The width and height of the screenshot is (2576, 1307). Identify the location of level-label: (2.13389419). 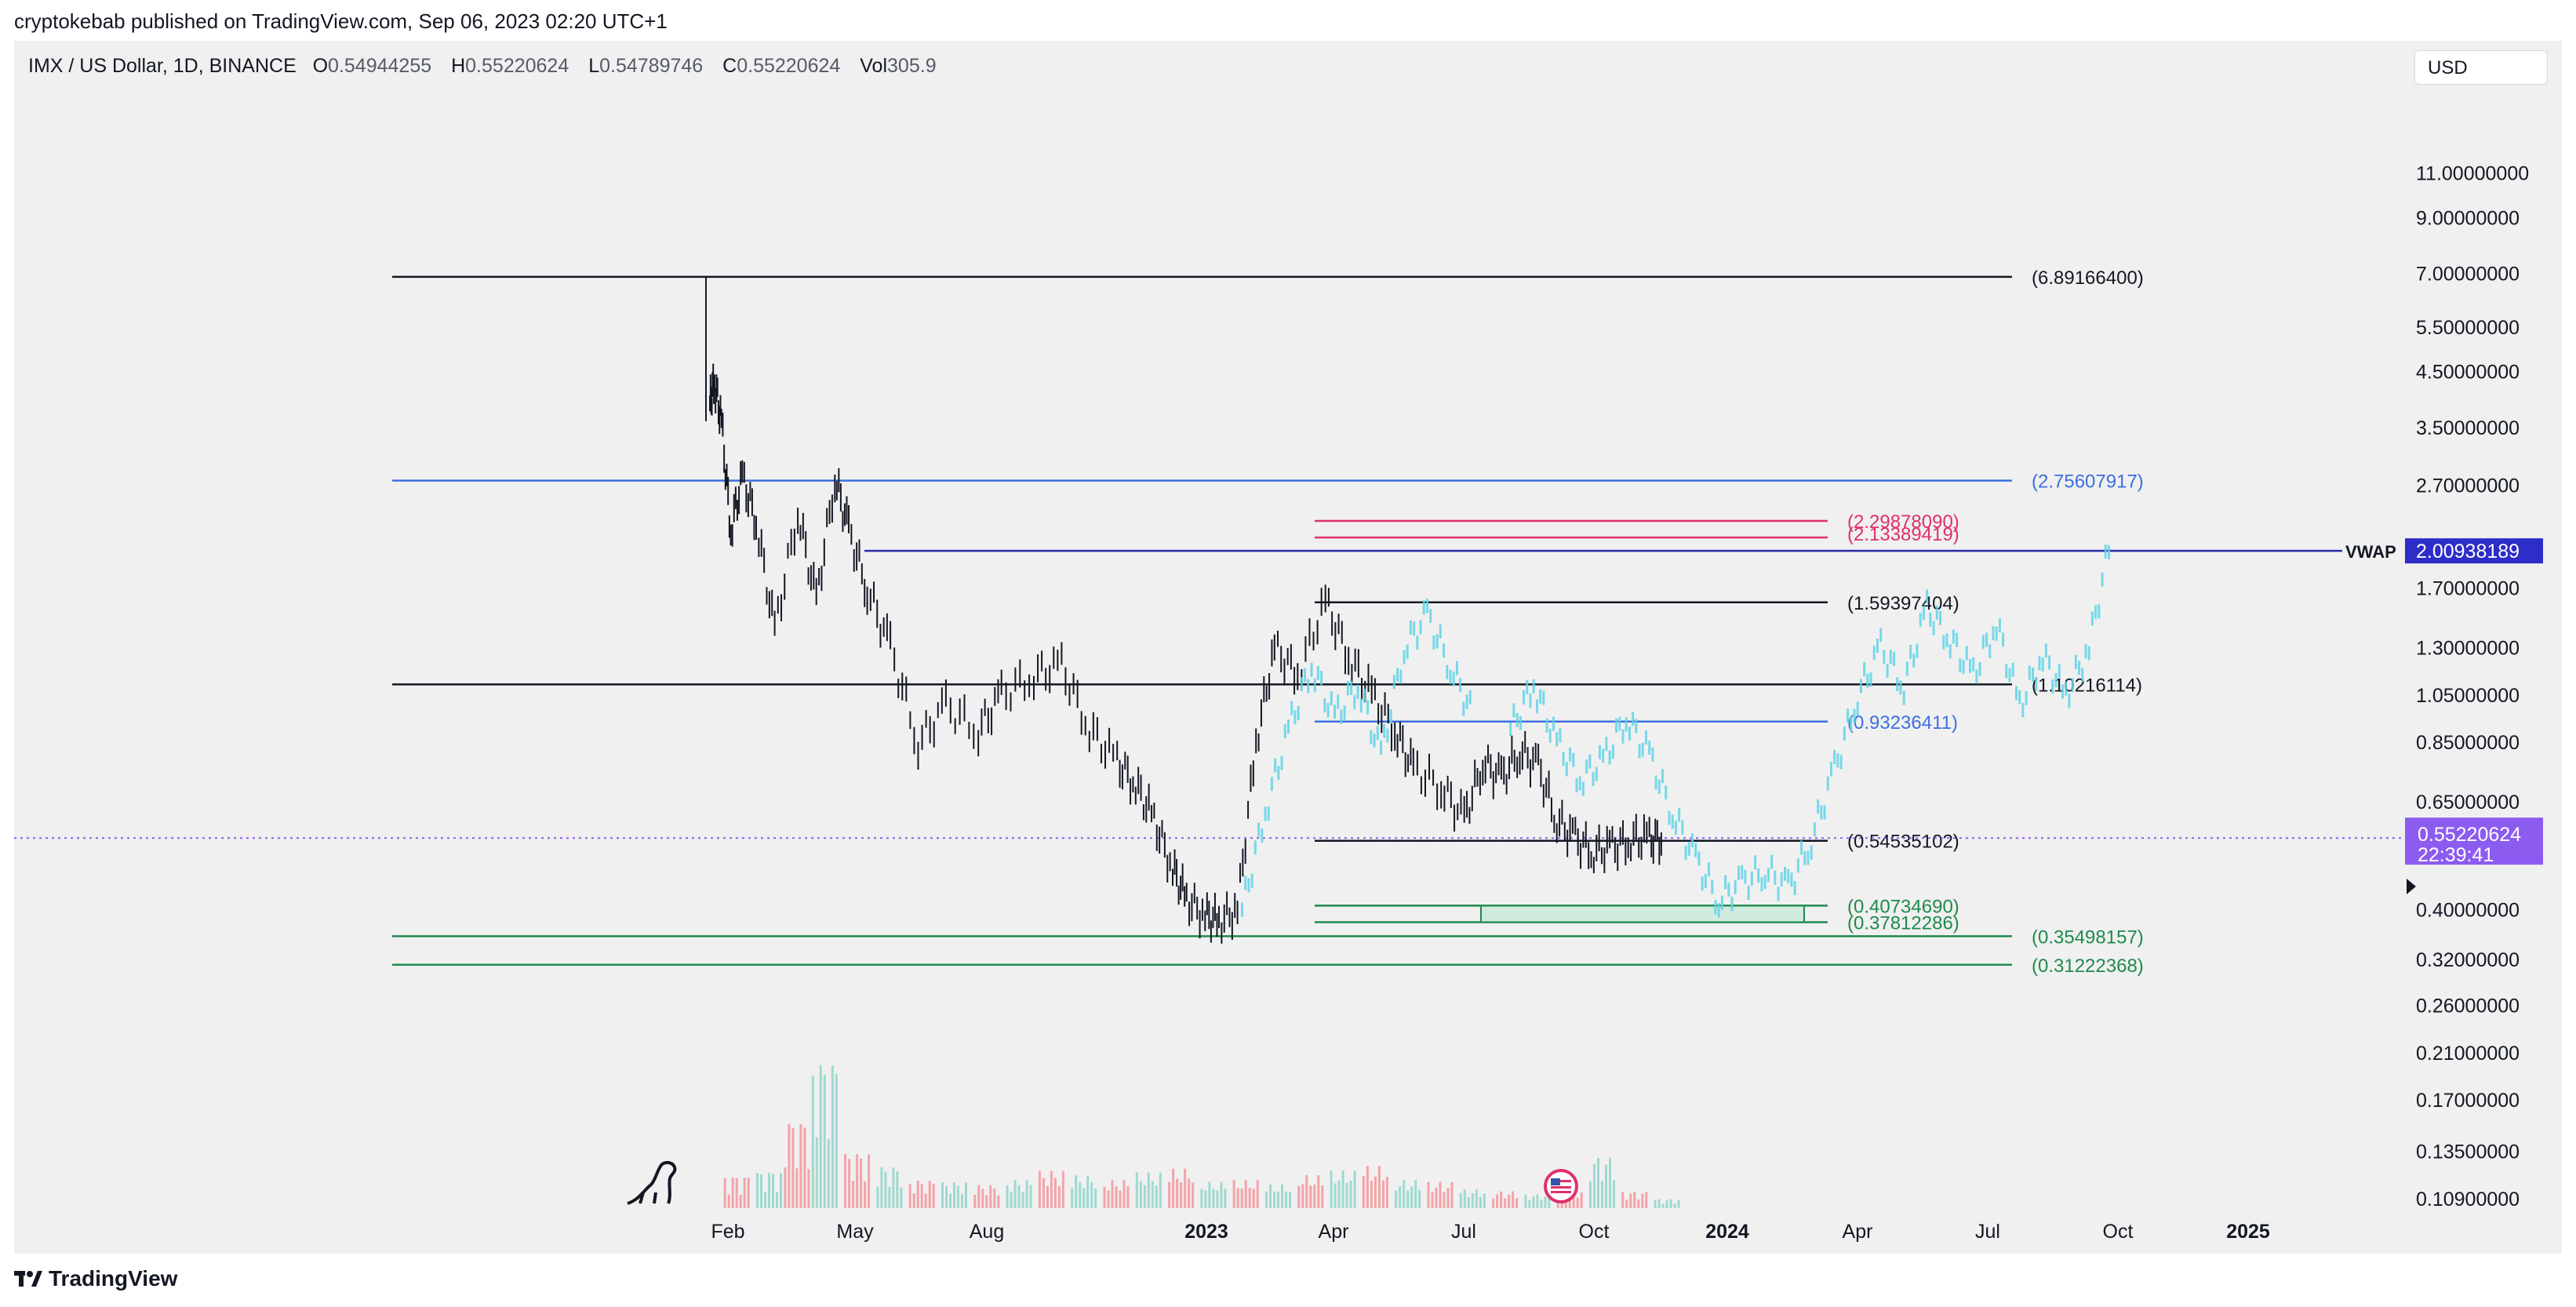
(1903, 534).